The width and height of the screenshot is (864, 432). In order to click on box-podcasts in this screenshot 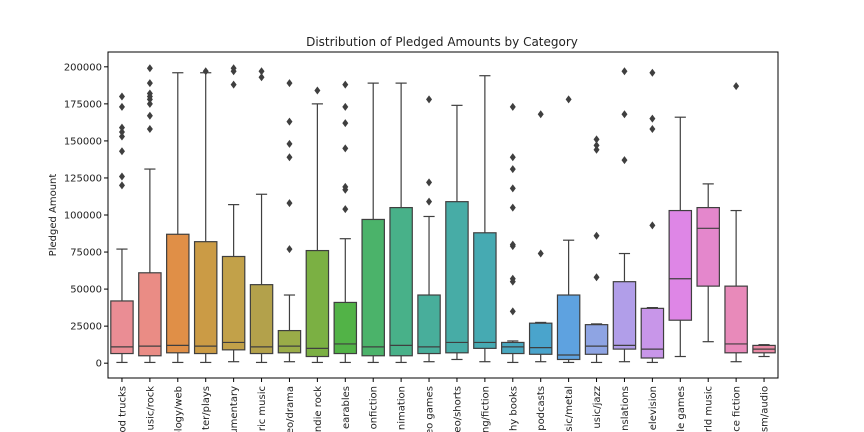, I will do `click(540, 236)`.